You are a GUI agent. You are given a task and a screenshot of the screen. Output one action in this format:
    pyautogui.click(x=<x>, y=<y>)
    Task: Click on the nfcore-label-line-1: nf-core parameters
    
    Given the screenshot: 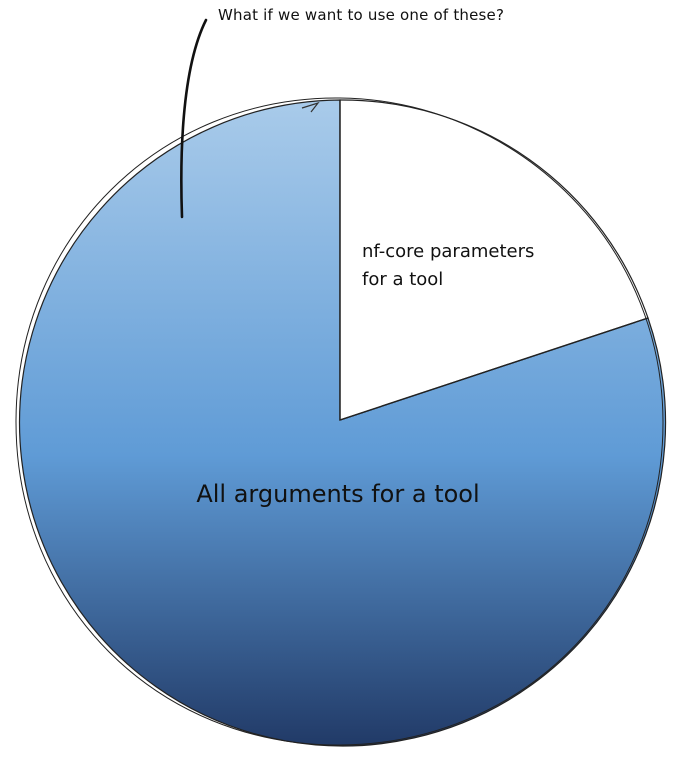 What is the action you would take?
    pyautogui.click(x=448, y=251)
    